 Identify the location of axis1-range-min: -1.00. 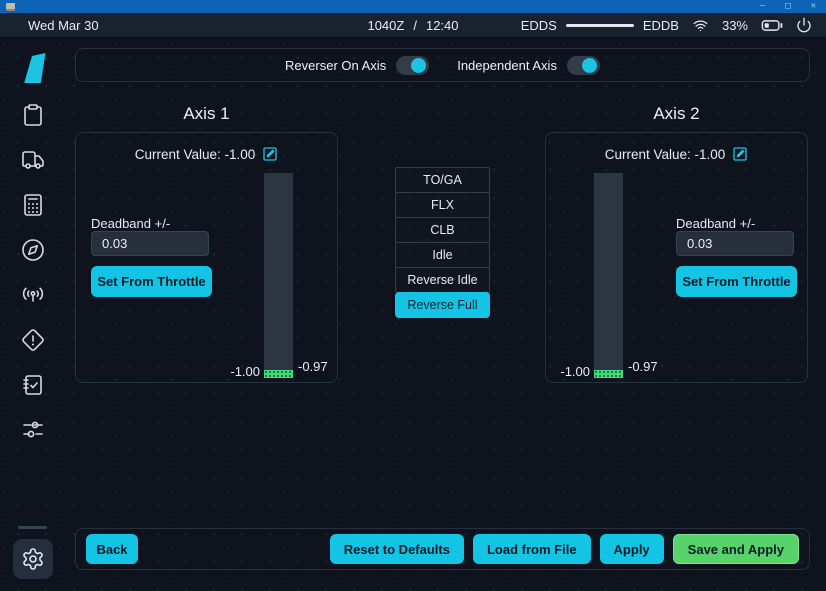
(245, 371).